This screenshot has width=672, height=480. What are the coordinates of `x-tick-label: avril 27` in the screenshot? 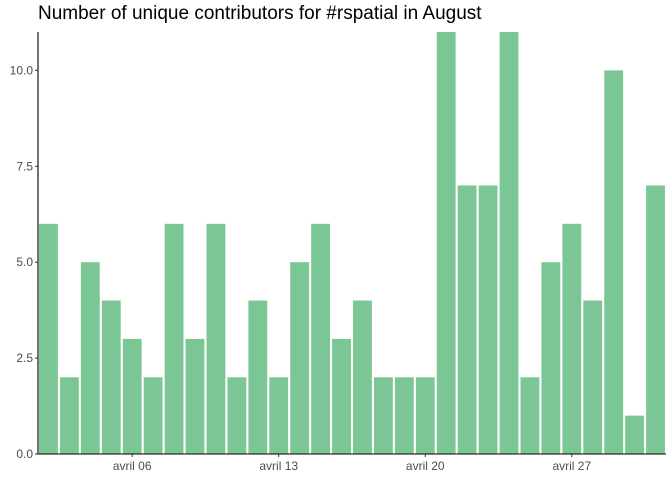 It's located at (571, 466).